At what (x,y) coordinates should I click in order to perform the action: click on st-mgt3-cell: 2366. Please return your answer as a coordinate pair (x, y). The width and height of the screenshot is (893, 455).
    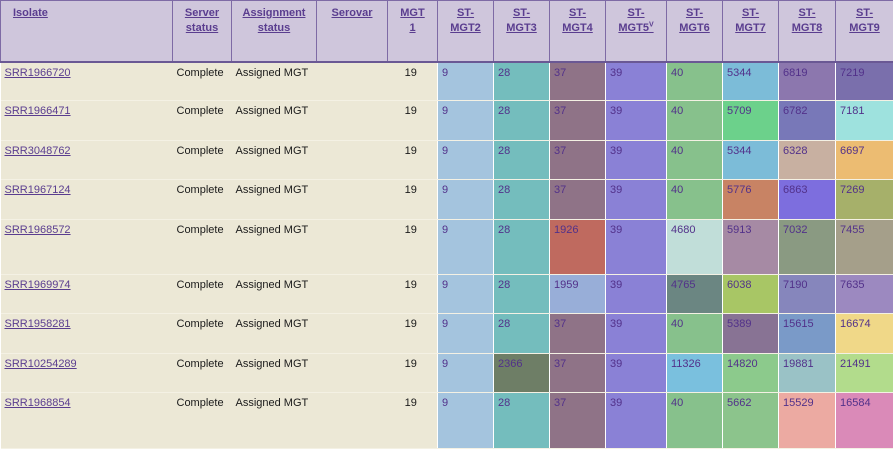
    Looking at the image, I should click on (521, 373).